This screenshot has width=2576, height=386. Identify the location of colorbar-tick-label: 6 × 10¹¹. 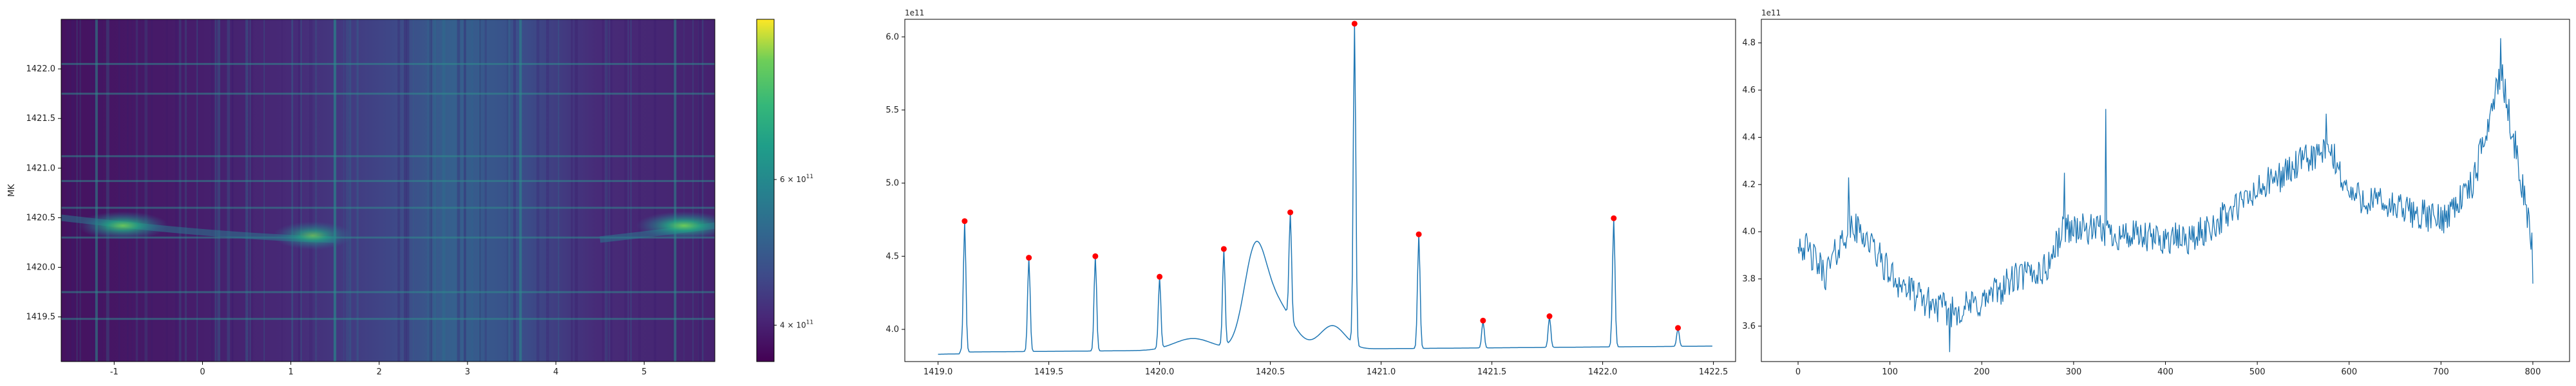
(796, 179).